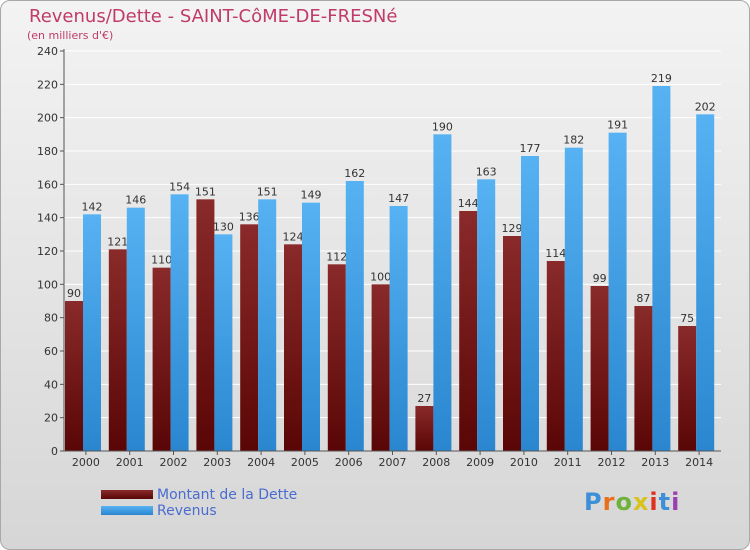 The width and height of the screenshot is (750, 550). What do you see at coordinates (442, 126) in the screenshot?
I see `data-label-revenus: 190` at bounding box center [442, 126].